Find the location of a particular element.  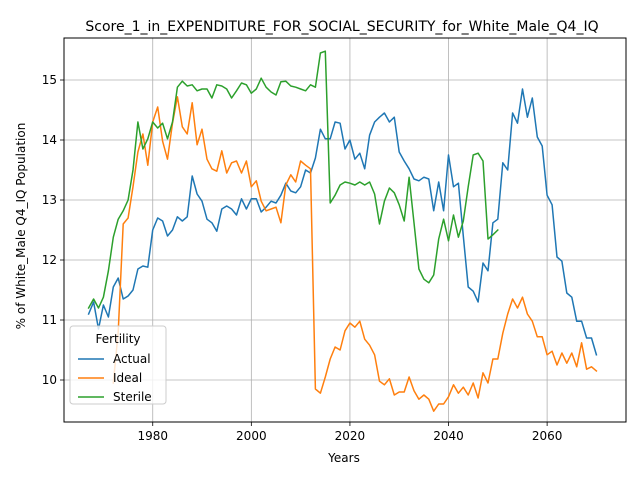

x-tick-label: 2040 is located at coordinates (448, 436).